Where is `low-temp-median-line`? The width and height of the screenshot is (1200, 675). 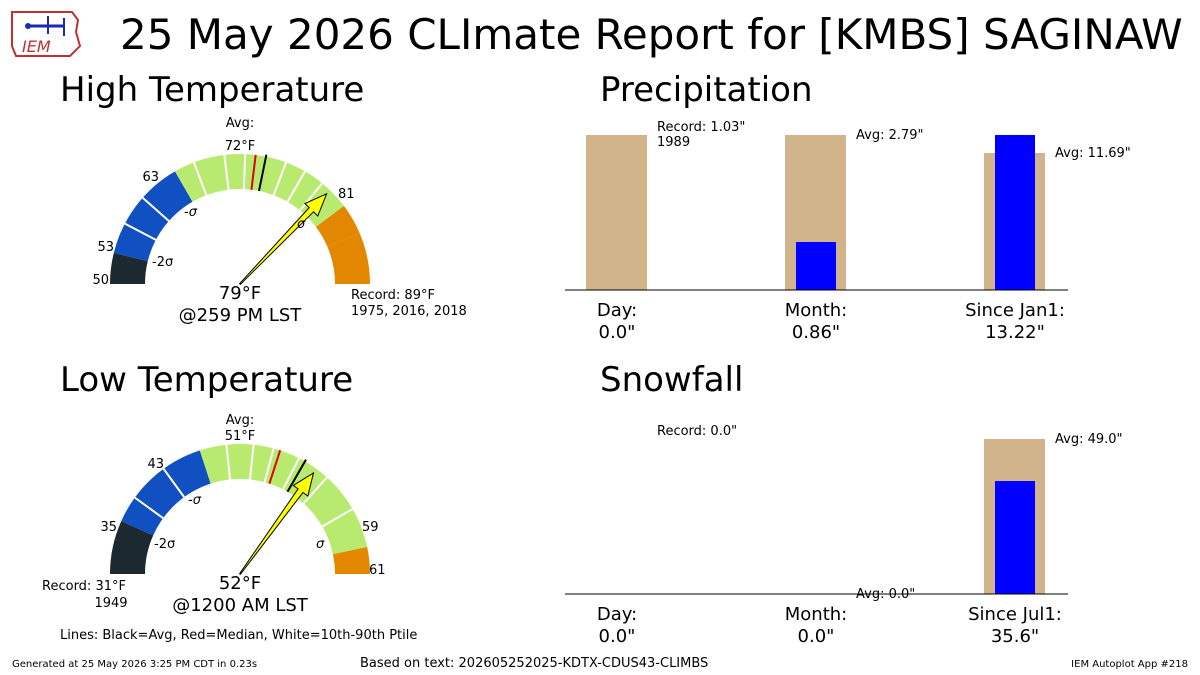 low-temp-median-line is located at coordinates (275, 467).